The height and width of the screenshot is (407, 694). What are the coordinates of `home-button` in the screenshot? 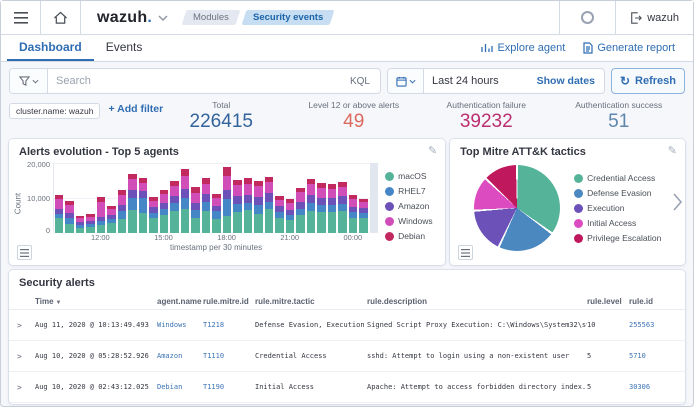 It's located at (61, 17).